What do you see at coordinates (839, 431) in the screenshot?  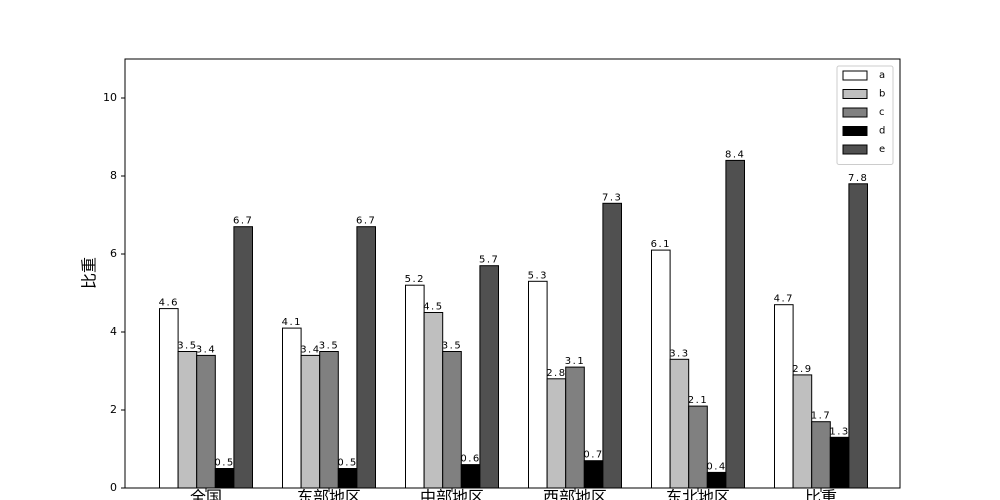 I see `value-label: 1.3` at bounding box center [839, 431].